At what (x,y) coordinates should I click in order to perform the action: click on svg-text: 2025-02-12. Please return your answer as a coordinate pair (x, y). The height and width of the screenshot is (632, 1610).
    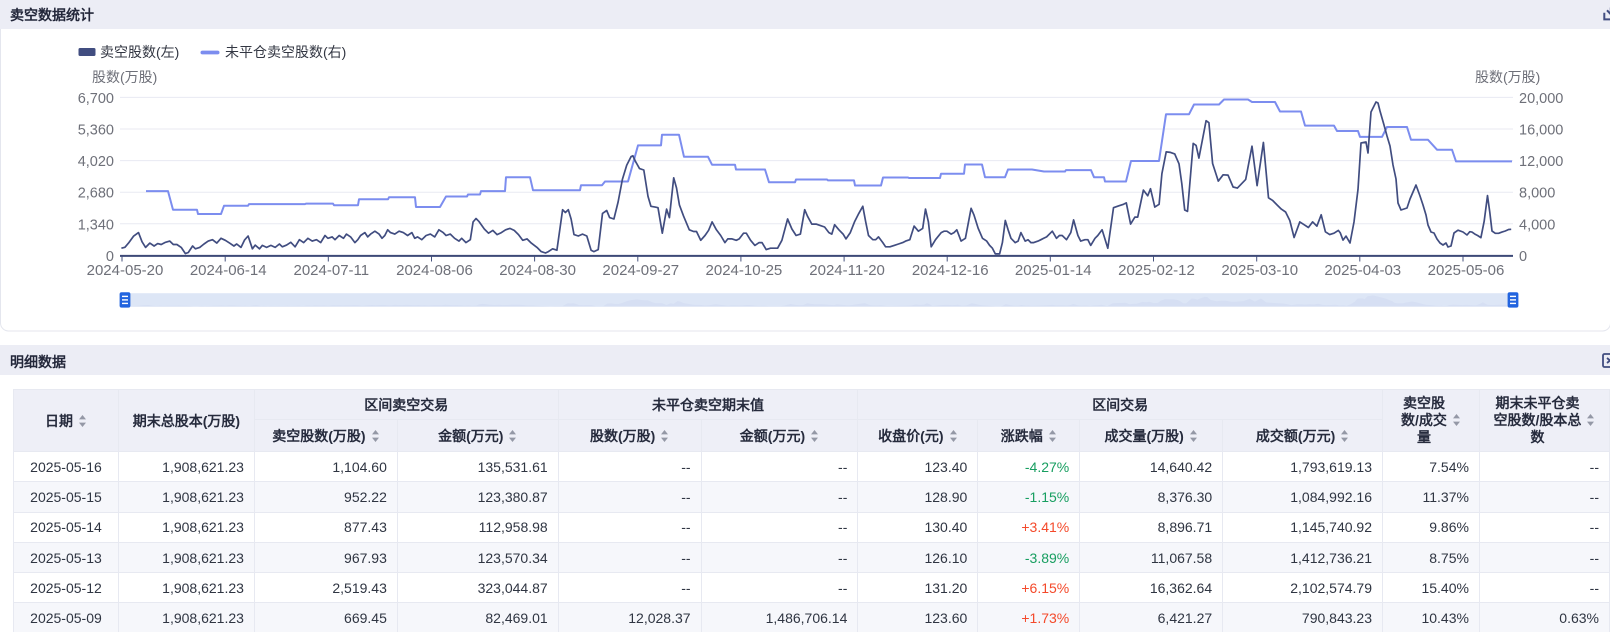
    Looking at the image, I should click on (1156, 270).